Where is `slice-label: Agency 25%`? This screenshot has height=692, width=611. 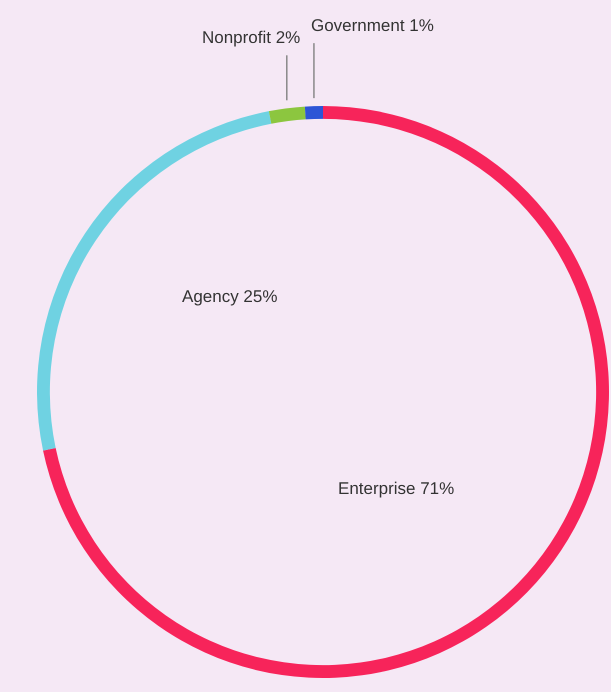
slice-label: Agency 25% is located at coordinates (230, 296).